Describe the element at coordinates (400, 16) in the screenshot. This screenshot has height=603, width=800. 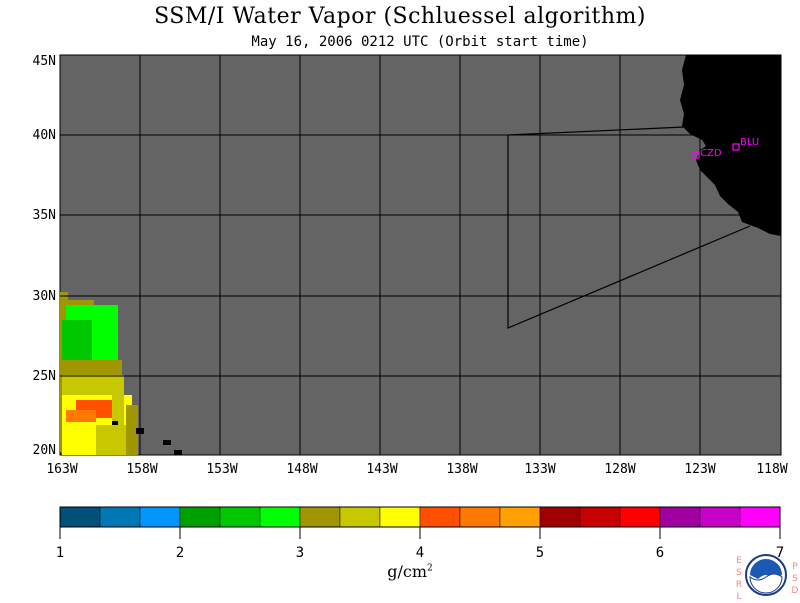
I see `map-title: SSM/I Water Vapor (Schluessel algorithm)` at that location.